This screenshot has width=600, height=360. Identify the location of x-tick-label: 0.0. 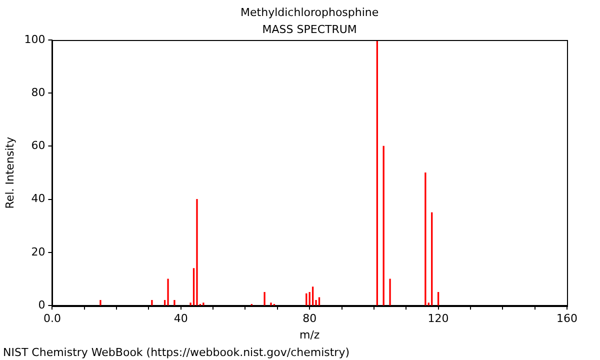
(52, 319).